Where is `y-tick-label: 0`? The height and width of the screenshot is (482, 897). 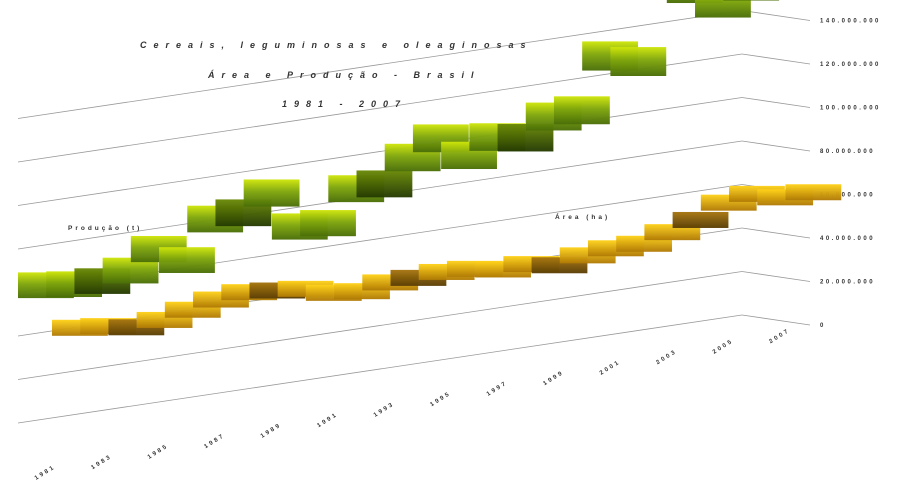 y-tick-label: 0 is located at coordinates (823, 326).